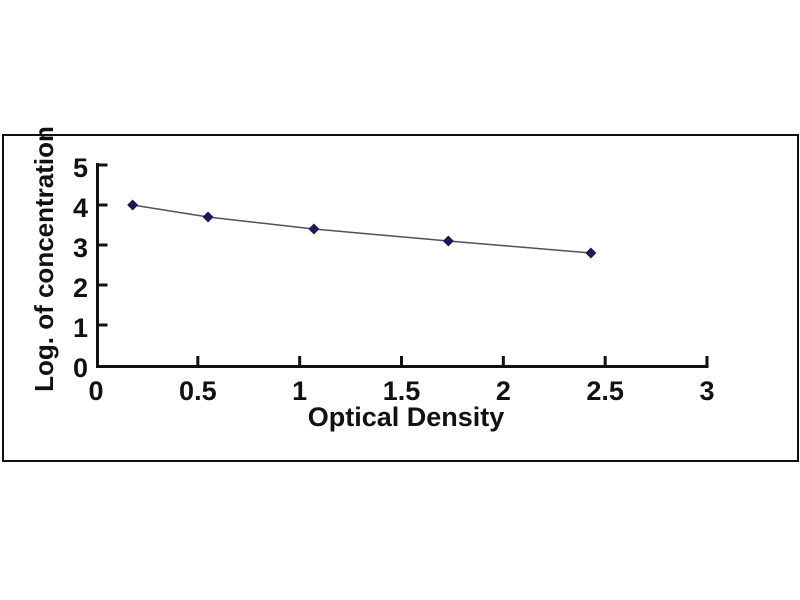 The image size is (800, 600). Describe the element at coordinates (80, 208) in the screenshot. I see `y-tick-label: 4` at that location.